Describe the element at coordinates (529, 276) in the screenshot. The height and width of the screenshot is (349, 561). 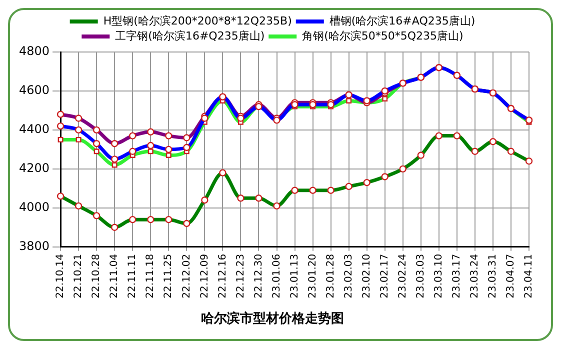
I see `x-tick-label: 23.04.11` at that location.